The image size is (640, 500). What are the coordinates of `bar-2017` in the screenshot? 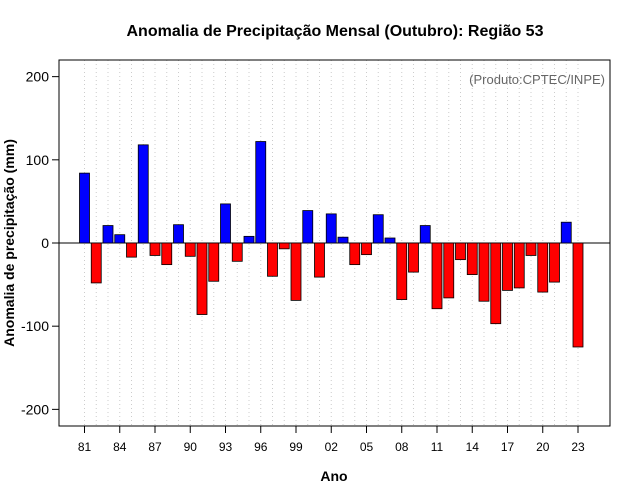 It's located at (507, 266).